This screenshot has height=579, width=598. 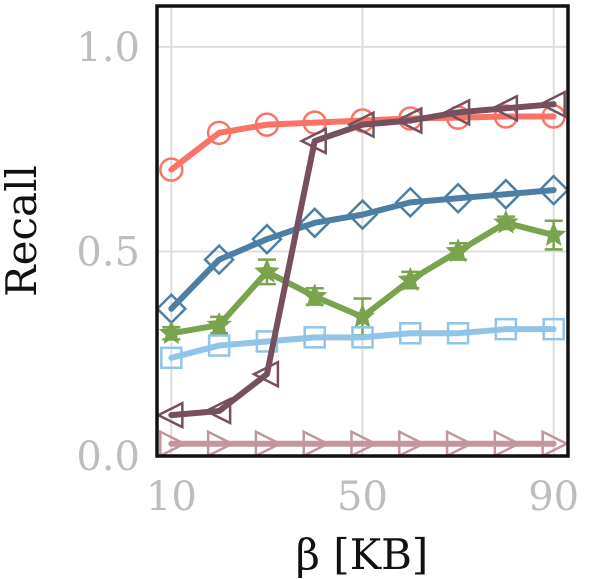 I want to click on y-tick-label: 0.5, so click(x=108, y=252).